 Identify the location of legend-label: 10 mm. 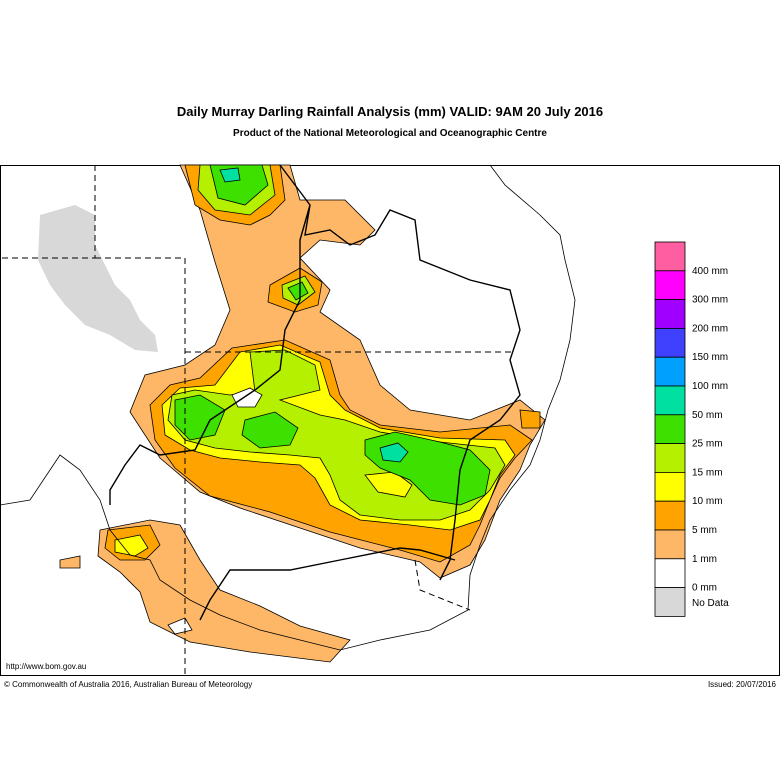
(707, 501).